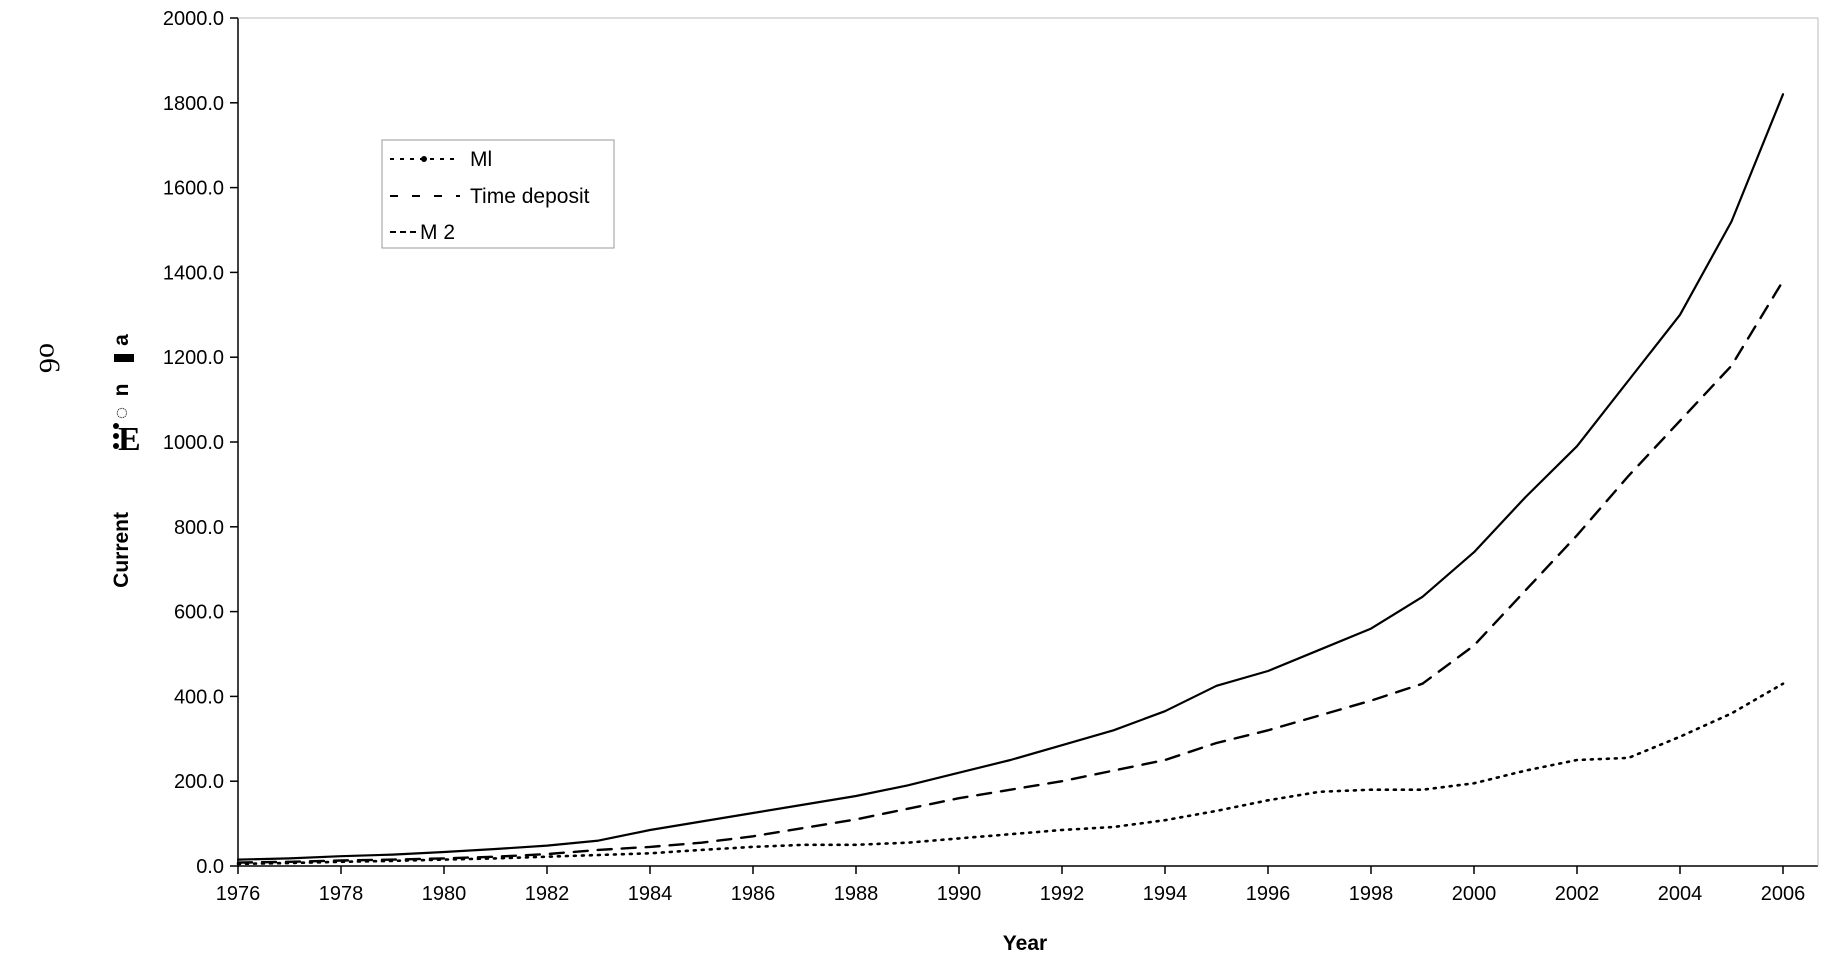 The width and height of the screenshot is (1822, 955). What do you see at coordinates (437, 232) in the screenshot?
I see `legend-label-m2: M 2` at bounding box center [437, 232].